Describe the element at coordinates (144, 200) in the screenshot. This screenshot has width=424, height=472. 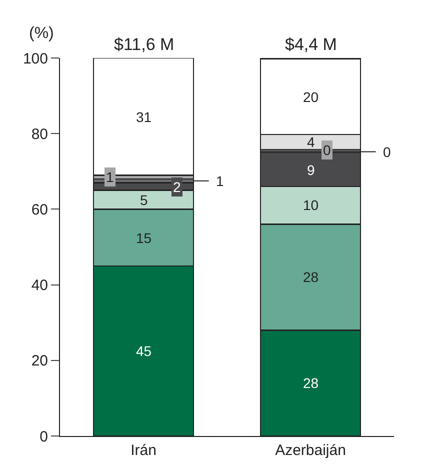
I see `data-label: 5` at that location.